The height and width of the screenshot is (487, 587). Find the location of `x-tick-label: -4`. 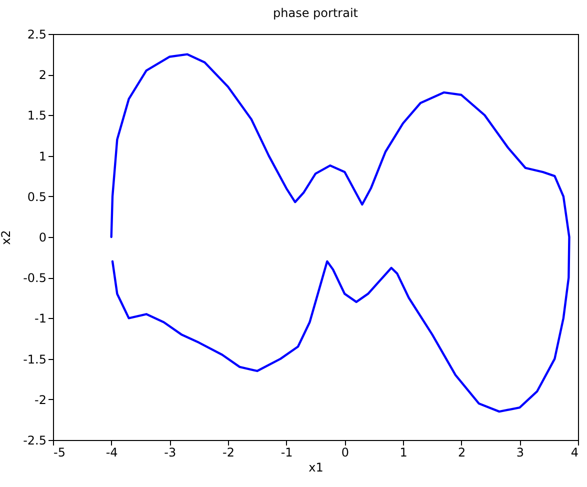

x-tick-label: -4 is located at coordinates (112, 453).